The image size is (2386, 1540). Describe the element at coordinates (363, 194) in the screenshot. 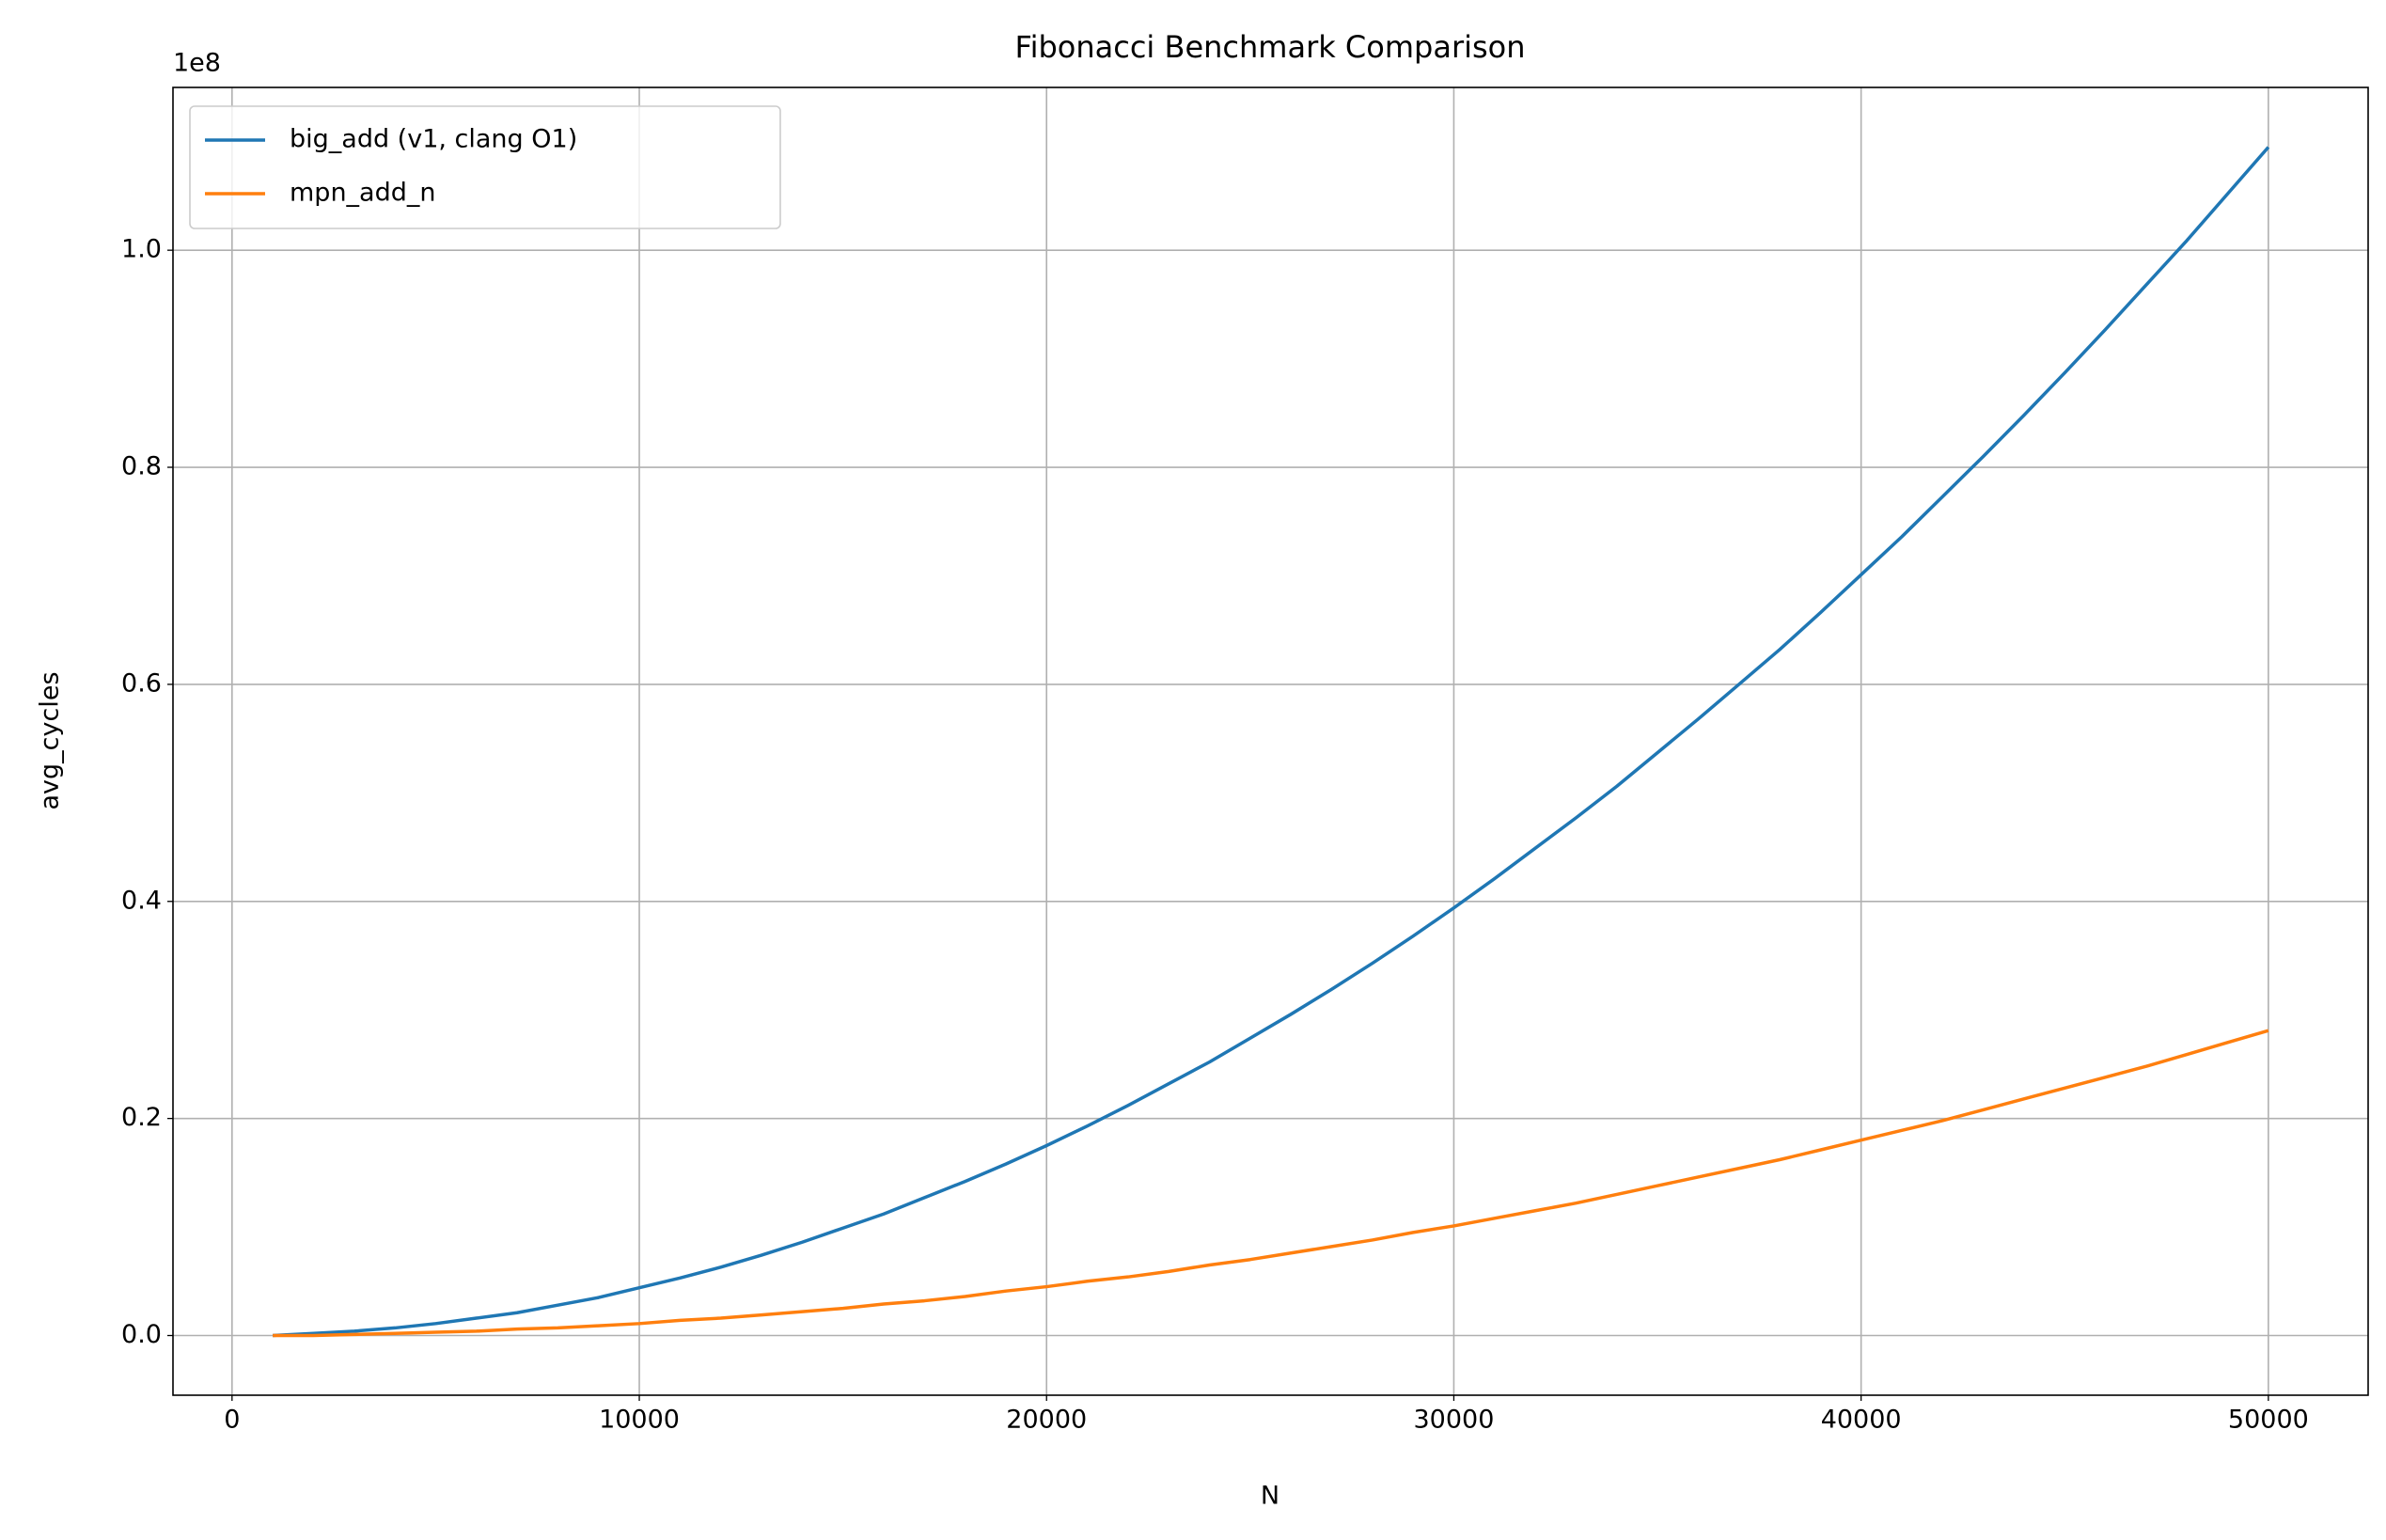

I see `legend-label: mpn_add_n` at that location.